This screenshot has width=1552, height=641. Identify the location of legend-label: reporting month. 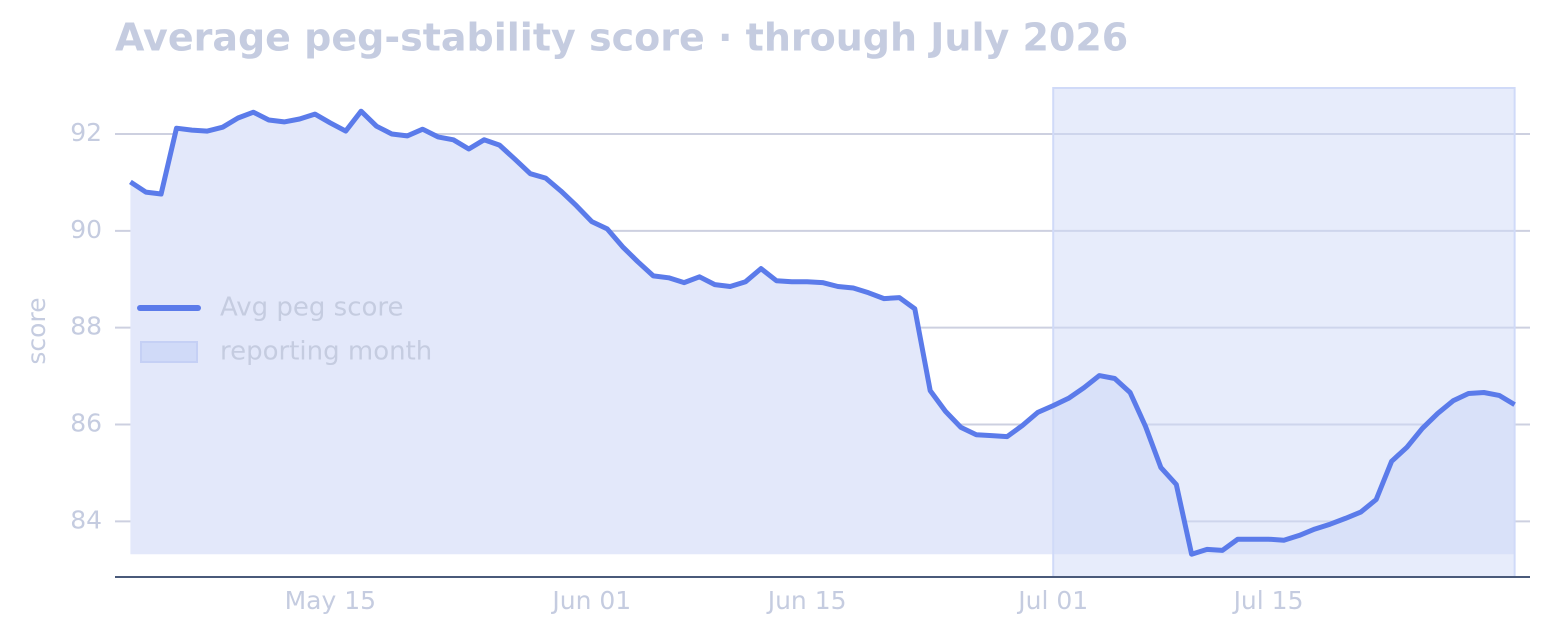
(326, 352).